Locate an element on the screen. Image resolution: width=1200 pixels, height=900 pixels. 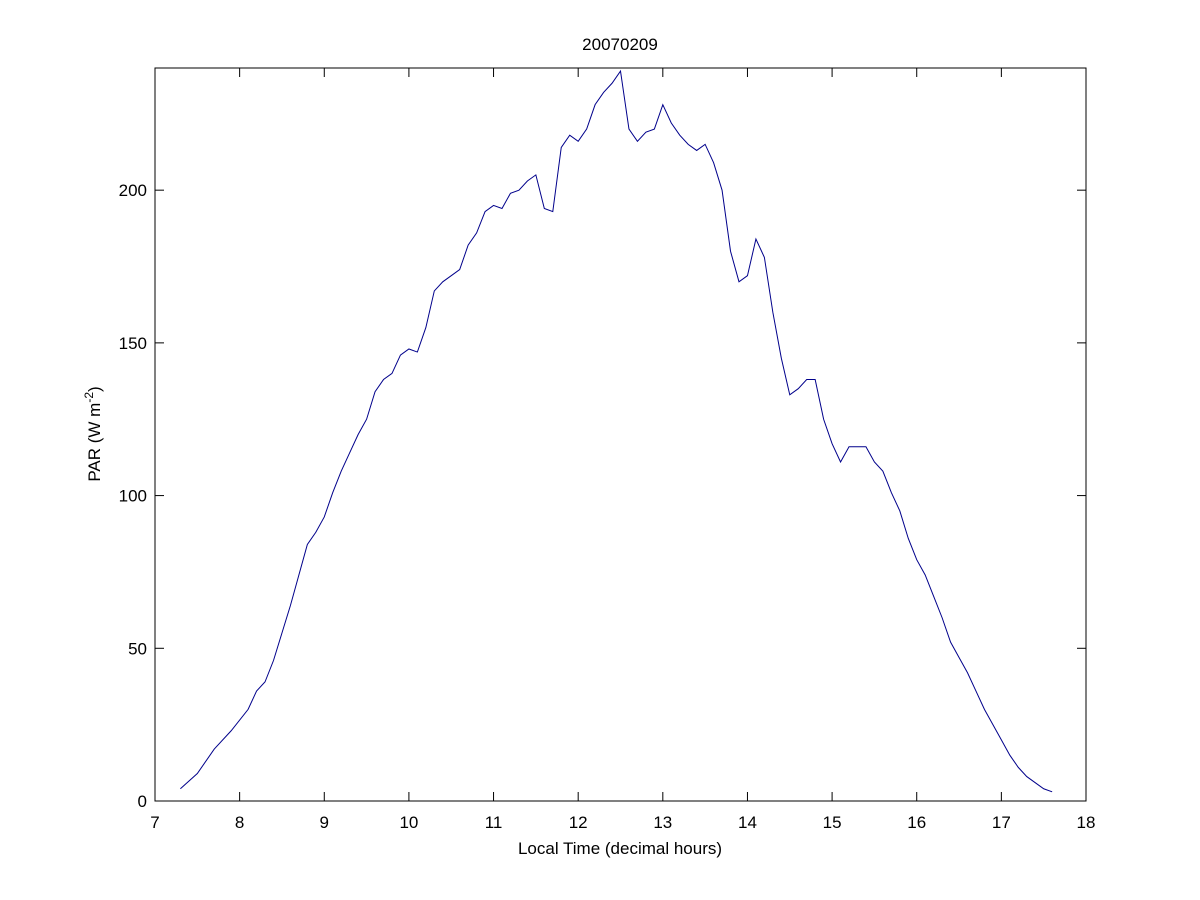
x-tick-label: 9 is located at coordinates (324, 822).